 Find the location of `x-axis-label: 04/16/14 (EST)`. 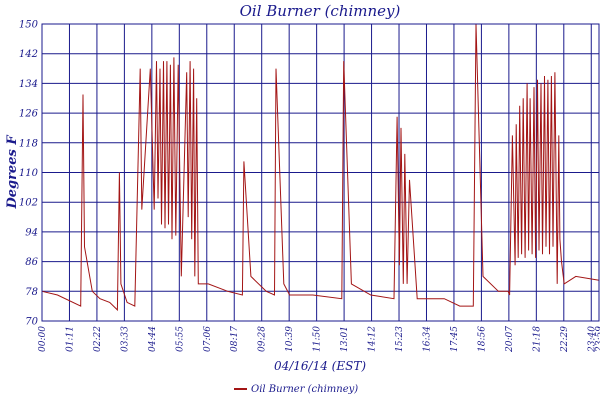

x-axis-label: 04/16/14 (EST) is located at coordinates (320, 366).